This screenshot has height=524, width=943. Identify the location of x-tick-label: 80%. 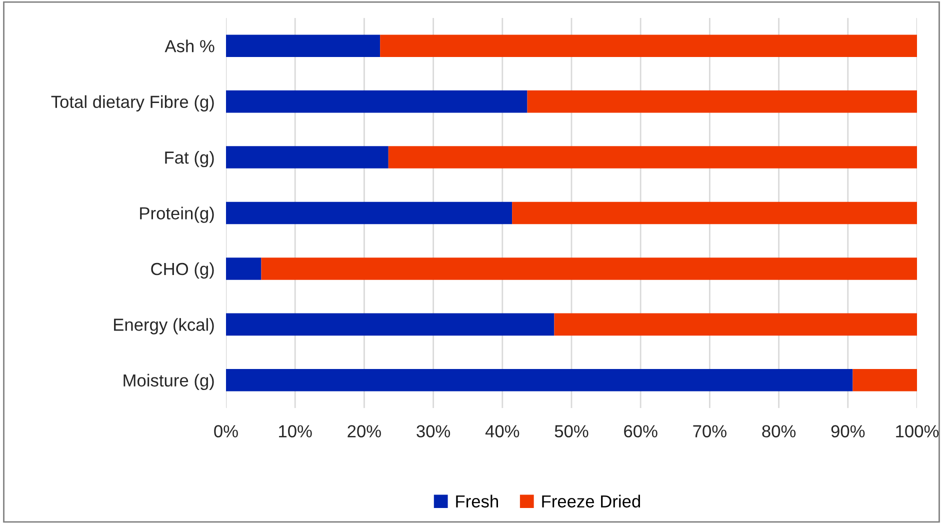
(779, 431).